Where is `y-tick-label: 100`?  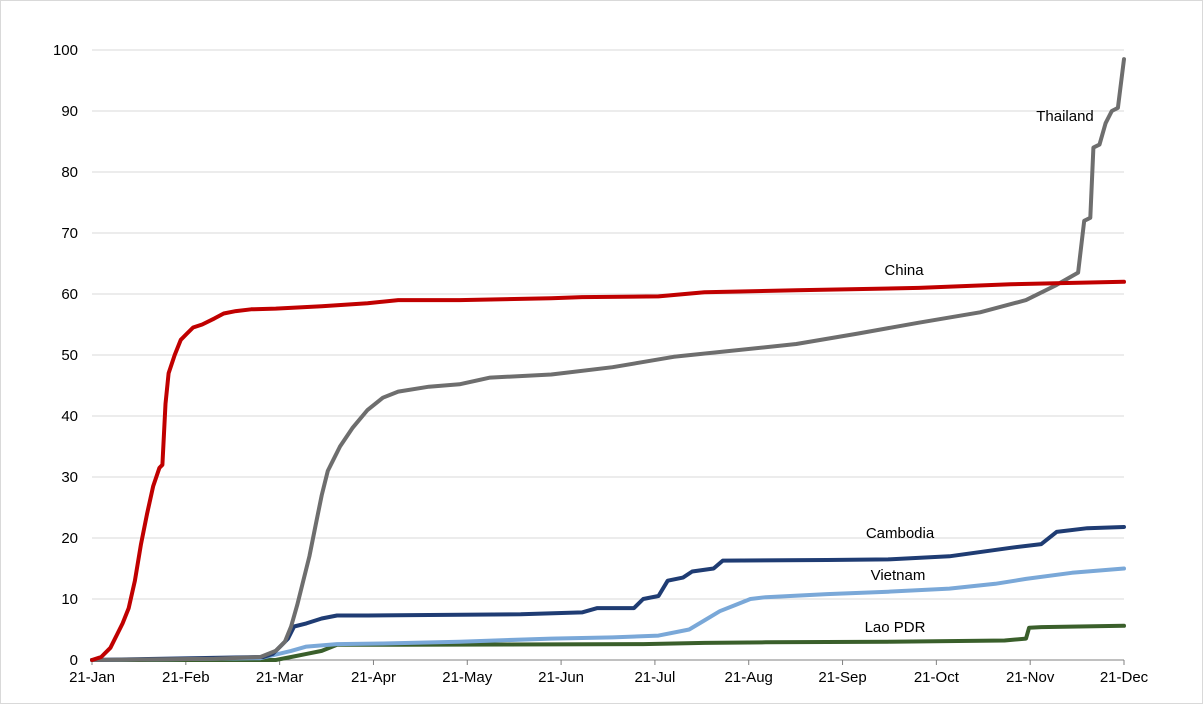 y-tick-label: 100 is located at coordinates (65, 50).